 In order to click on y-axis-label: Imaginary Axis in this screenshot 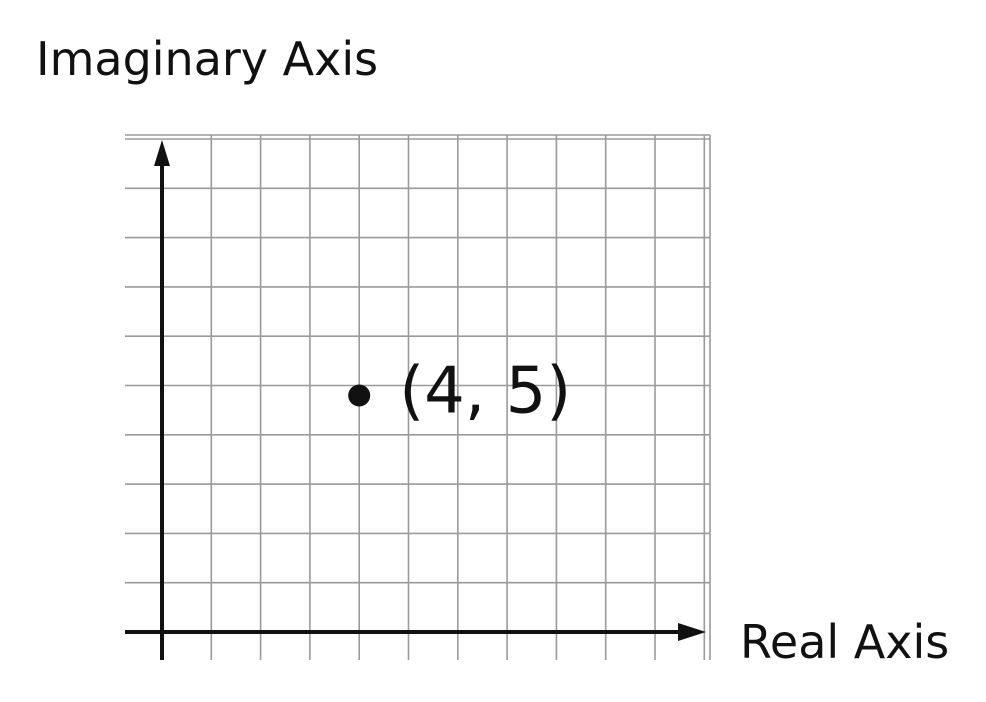, I will do `click(207, 59)`.